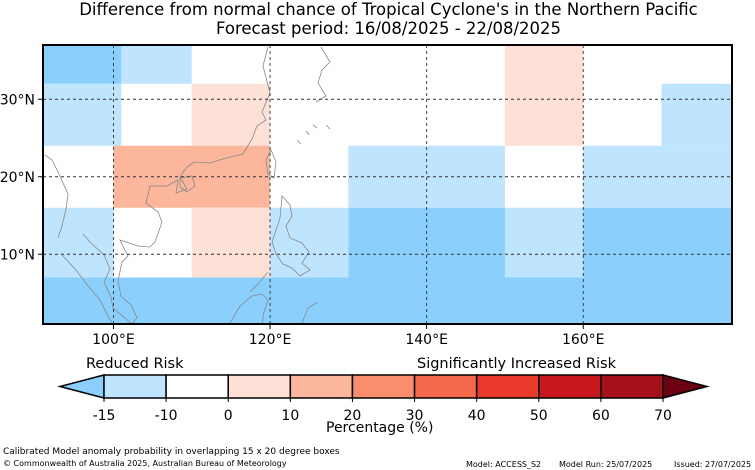  I want to click on footer-model-run: Model Run: 25/07/2025, so click(606, 464).